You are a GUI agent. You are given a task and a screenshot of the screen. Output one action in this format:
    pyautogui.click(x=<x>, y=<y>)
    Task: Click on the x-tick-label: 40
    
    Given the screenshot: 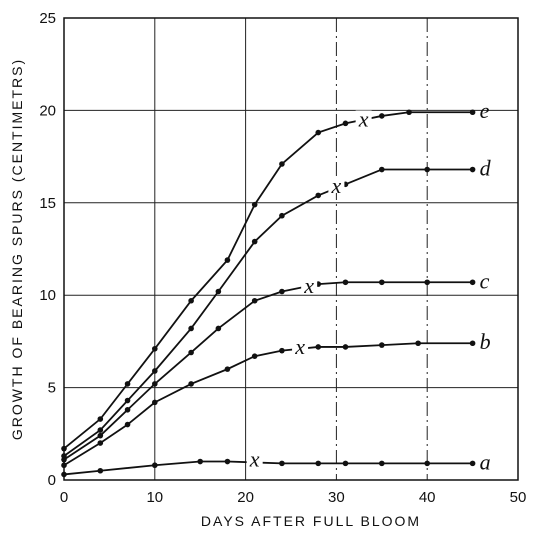 What is the action you would take?
    pyautogui.click(x=427, y=497)
    